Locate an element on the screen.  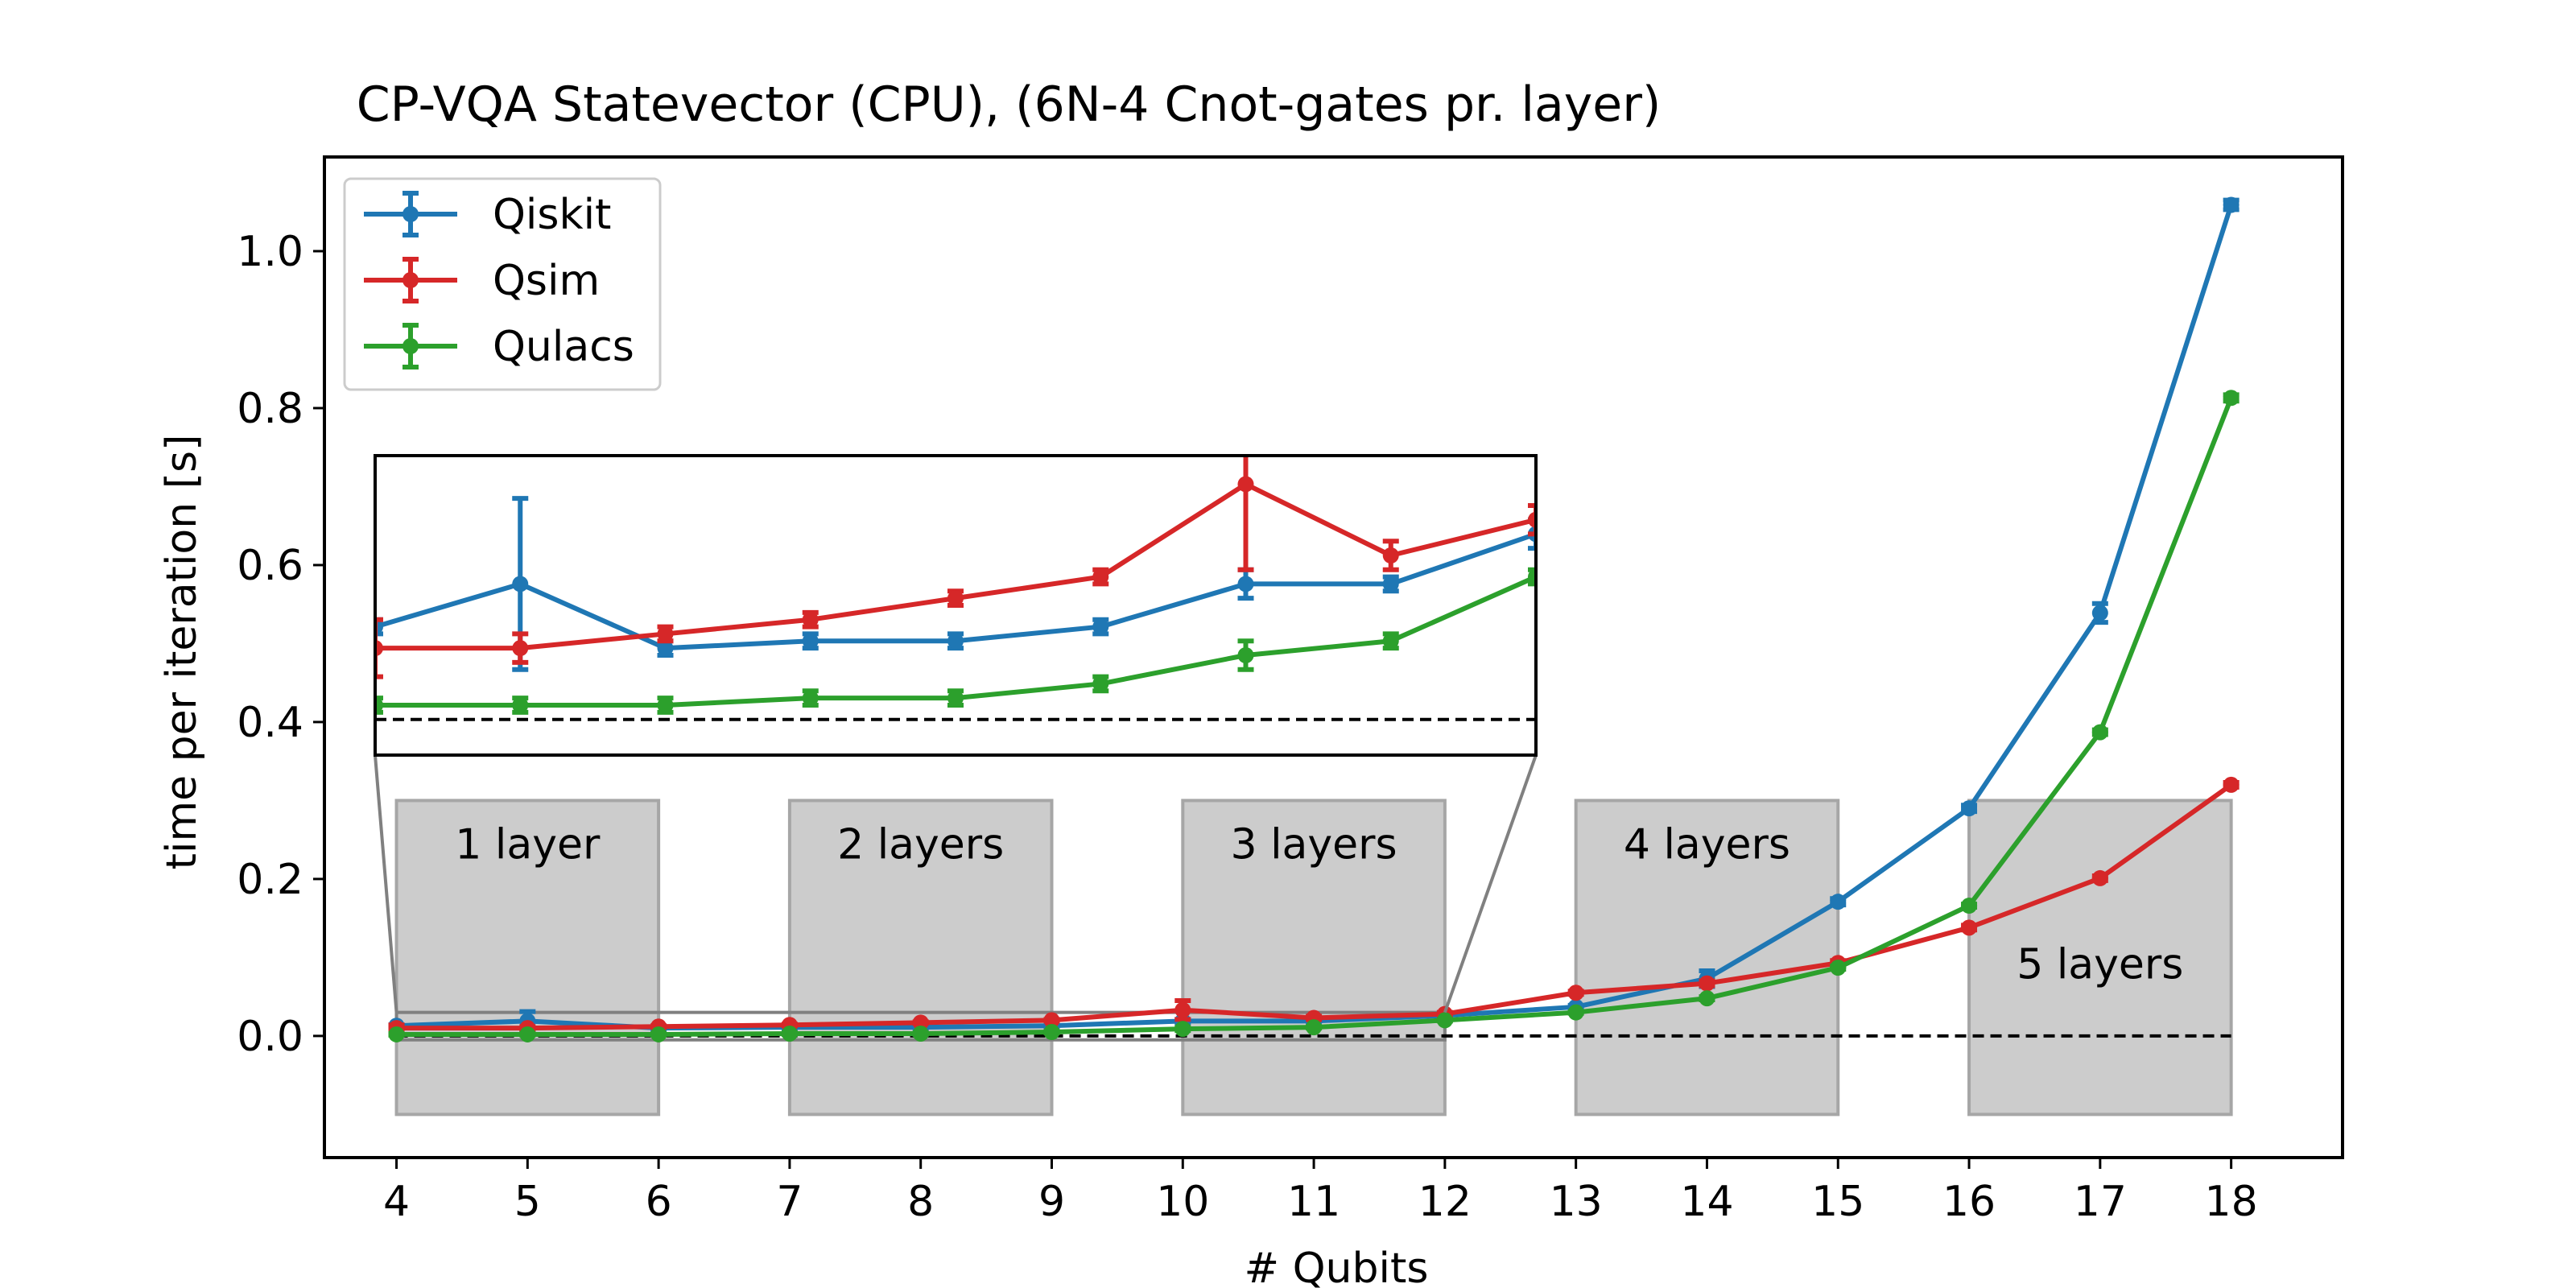
x-tick-label: 12 is located at coordinates (1445, 1202).